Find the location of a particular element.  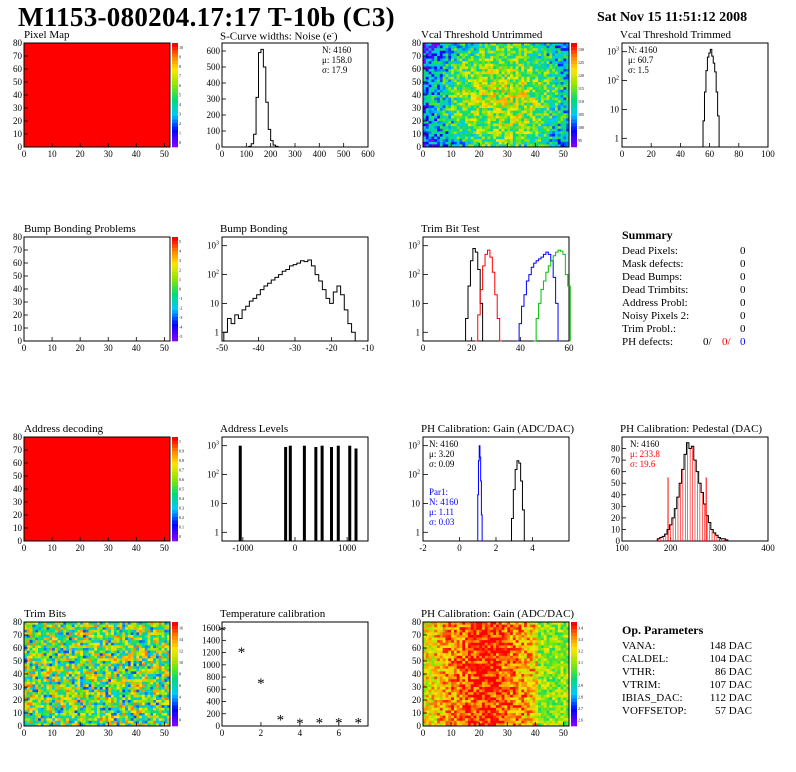

vcal-trimmed-title: Vcal Threshold Trimmed is located at coordinates (675, 35).